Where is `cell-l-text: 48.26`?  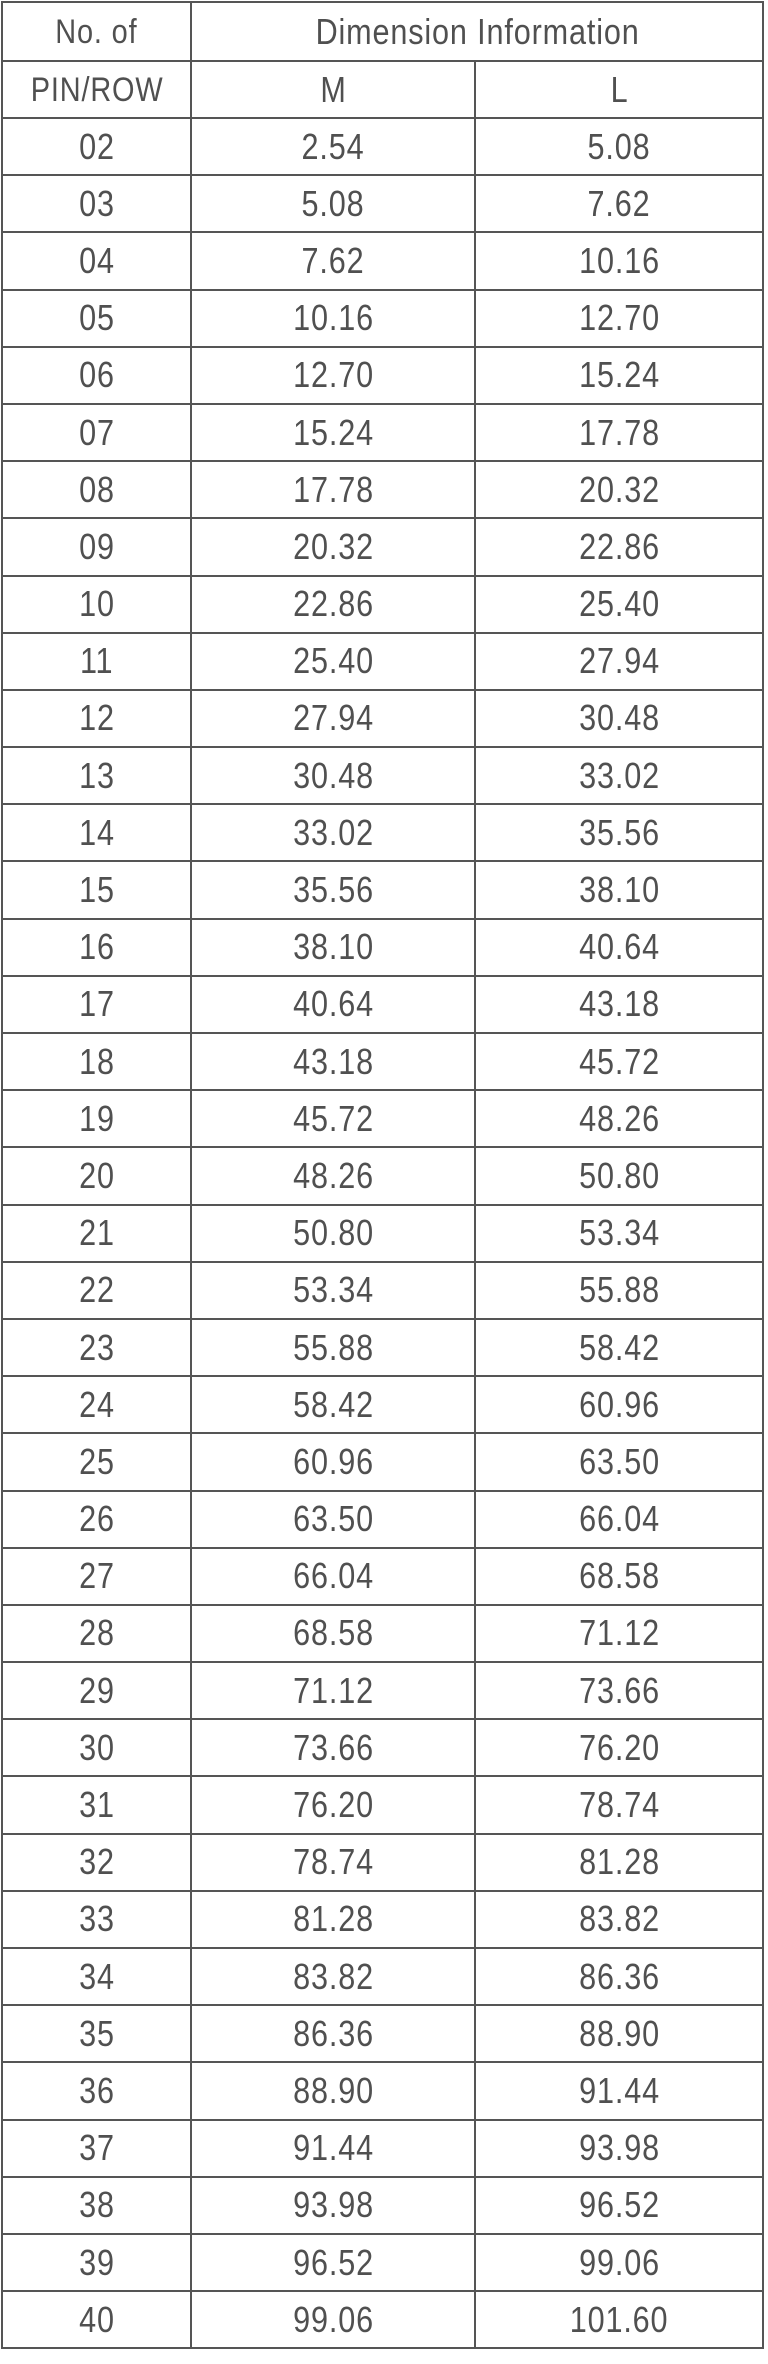 cell-l-text: 48.26 is located at coordinates (619, 1118).